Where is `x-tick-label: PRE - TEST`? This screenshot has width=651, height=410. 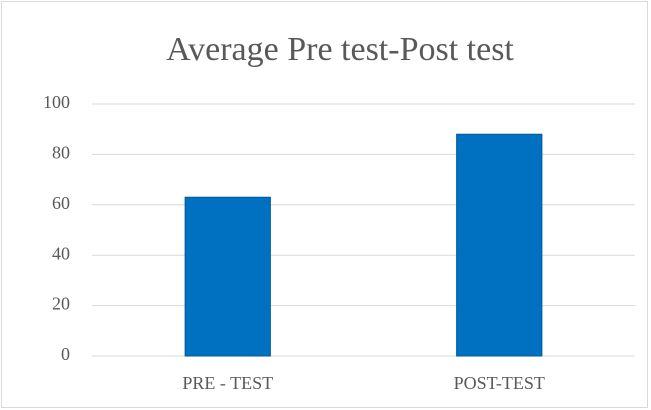
x-tick-label: PRE - TEST is located at coordinates (227, 383).